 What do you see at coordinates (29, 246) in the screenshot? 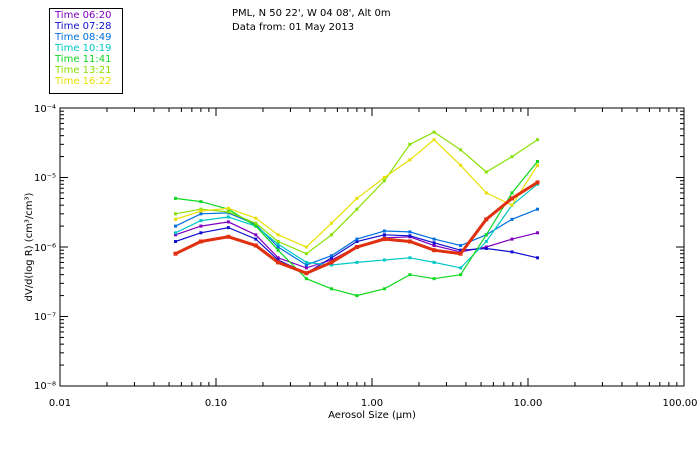
I see `y-axis-label: dV/d(log R) (cm³/cm³)` at bounding box center [29, 246].